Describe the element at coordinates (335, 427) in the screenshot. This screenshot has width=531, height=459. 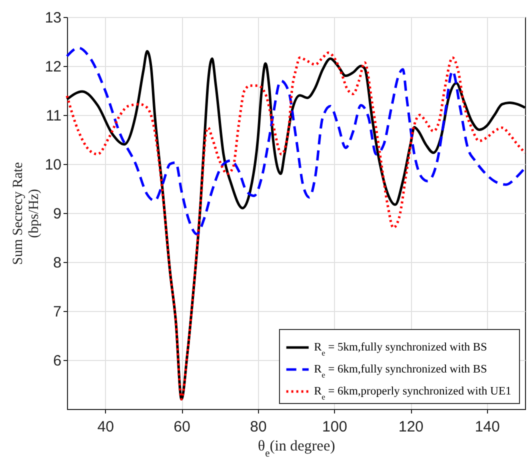
I see `x-tick-label: 100` at that location.